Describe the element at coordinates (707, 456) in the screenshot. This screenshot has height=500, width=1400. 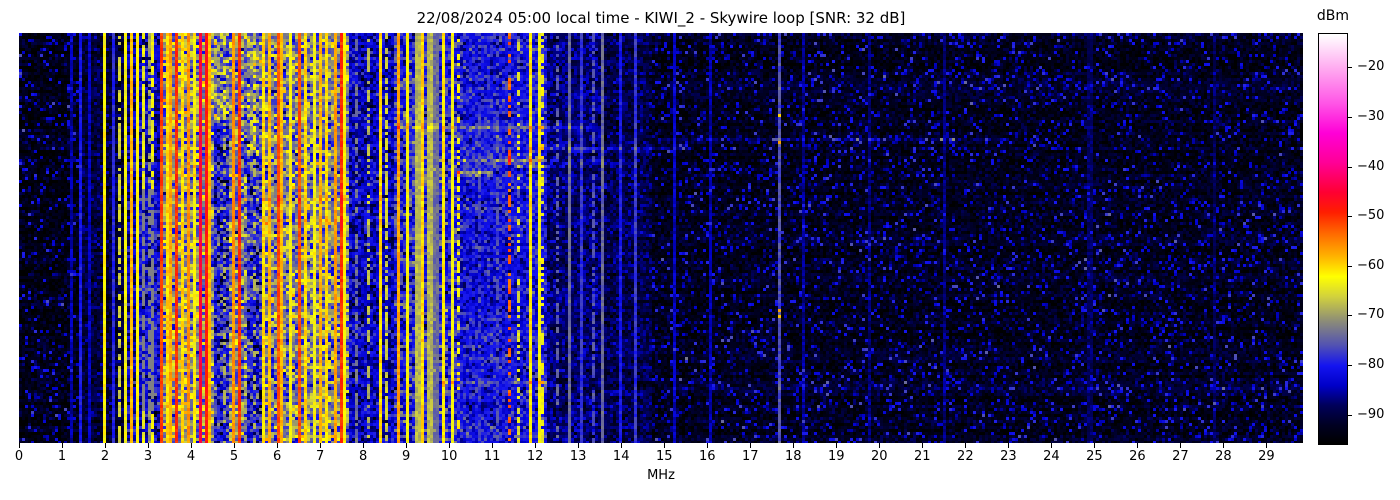
I see `x-tick-label: 16` at that location.